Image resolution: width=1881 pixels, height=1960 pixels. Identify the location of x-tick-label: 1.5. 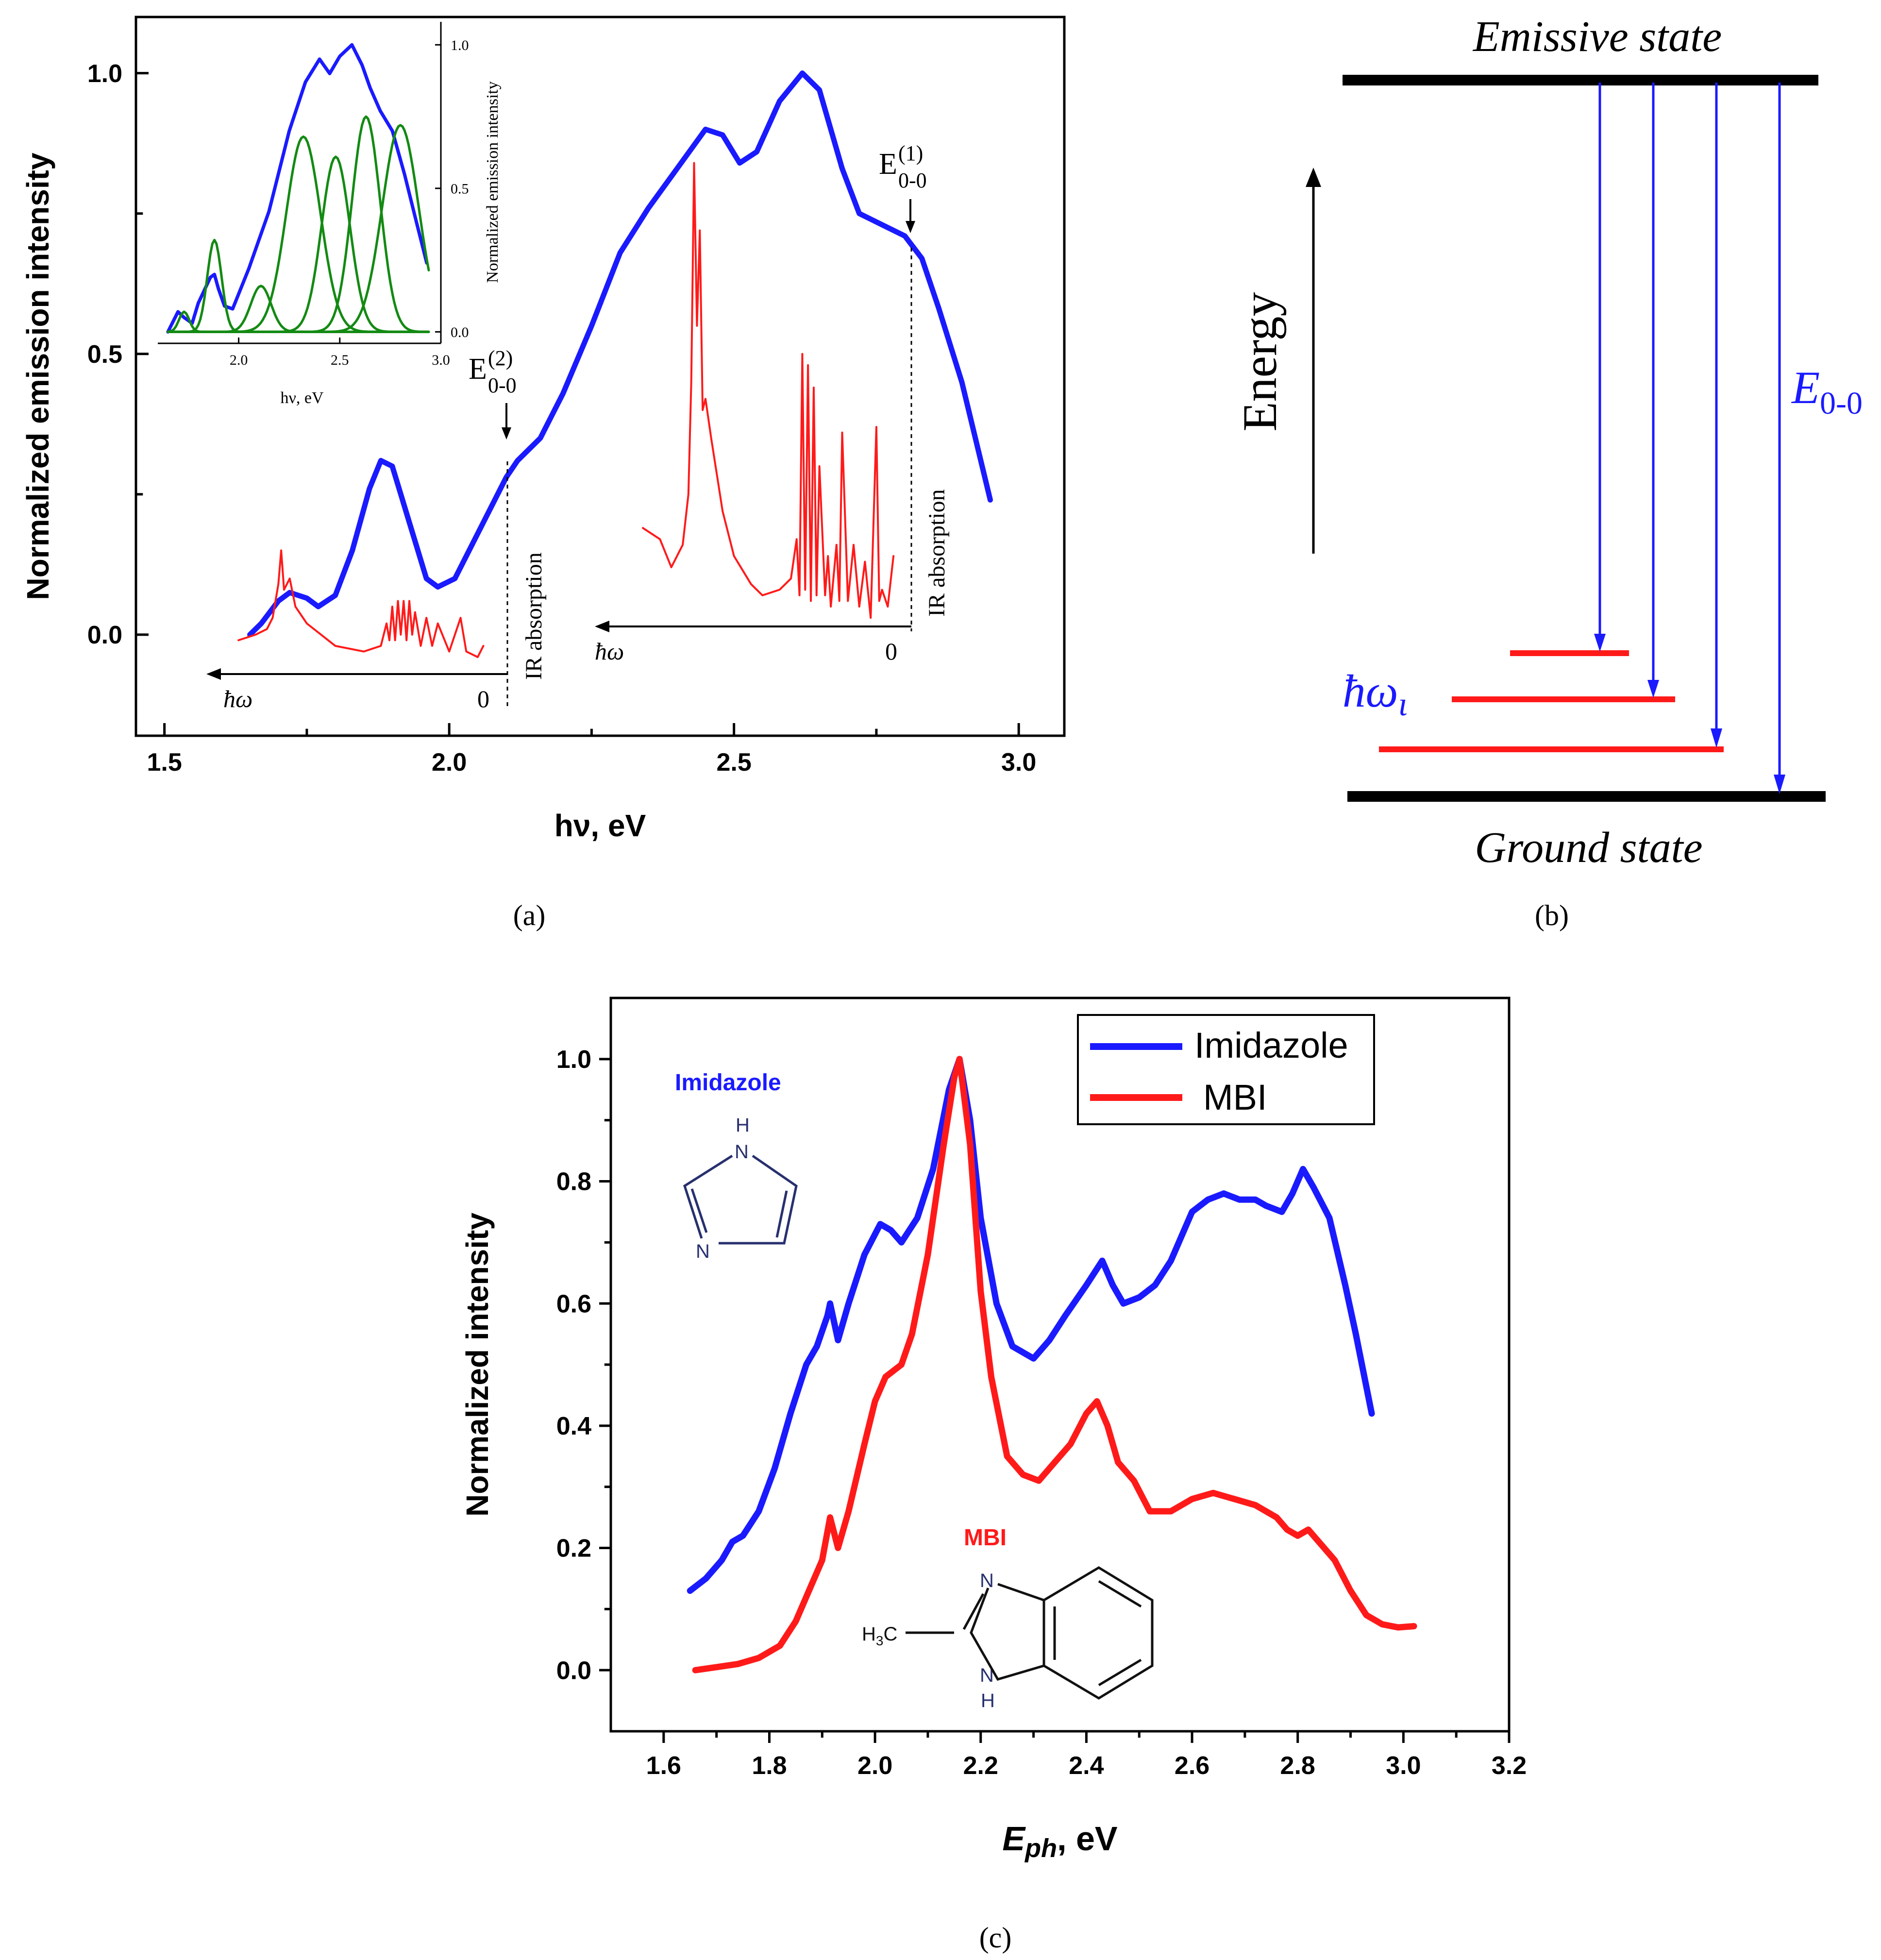
(164, 762).